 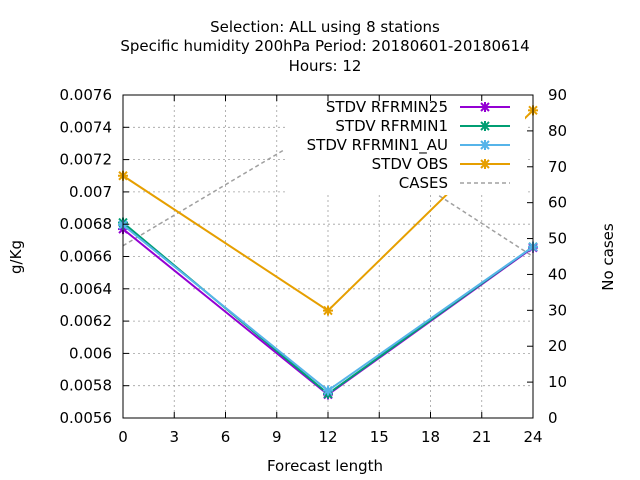 I want to click on x-tick-label: 12, so click(x=327, y=437).